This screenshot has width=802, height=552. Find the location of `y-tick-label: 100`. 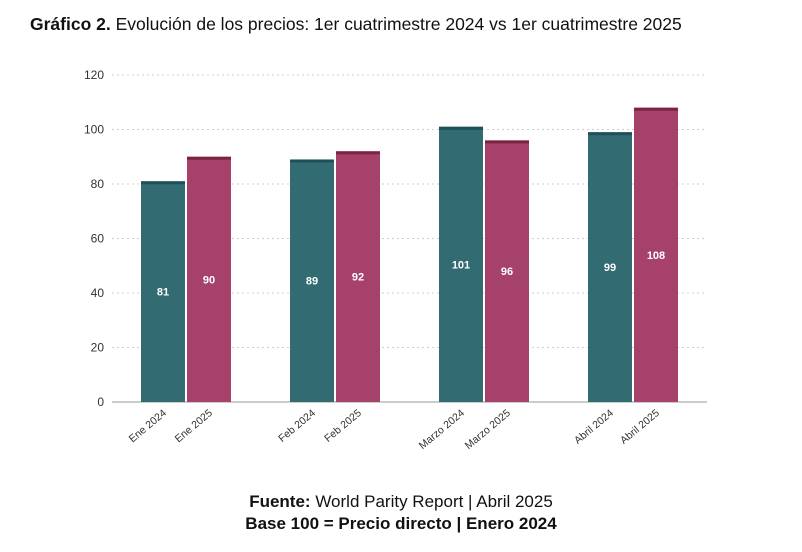

y-tick-label: 100 is located at coordinates (94, 130).